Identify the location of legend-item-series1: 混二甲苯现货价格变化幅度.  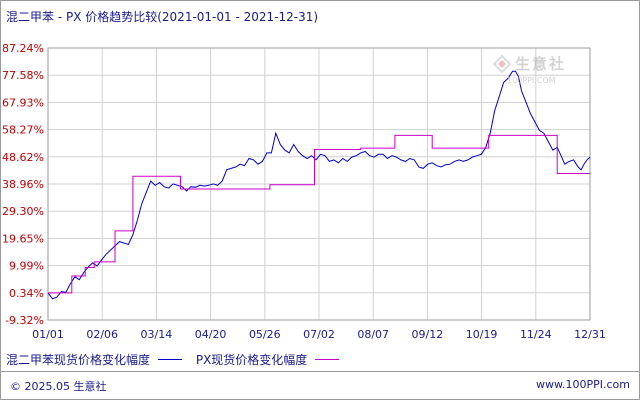
(94, 359).